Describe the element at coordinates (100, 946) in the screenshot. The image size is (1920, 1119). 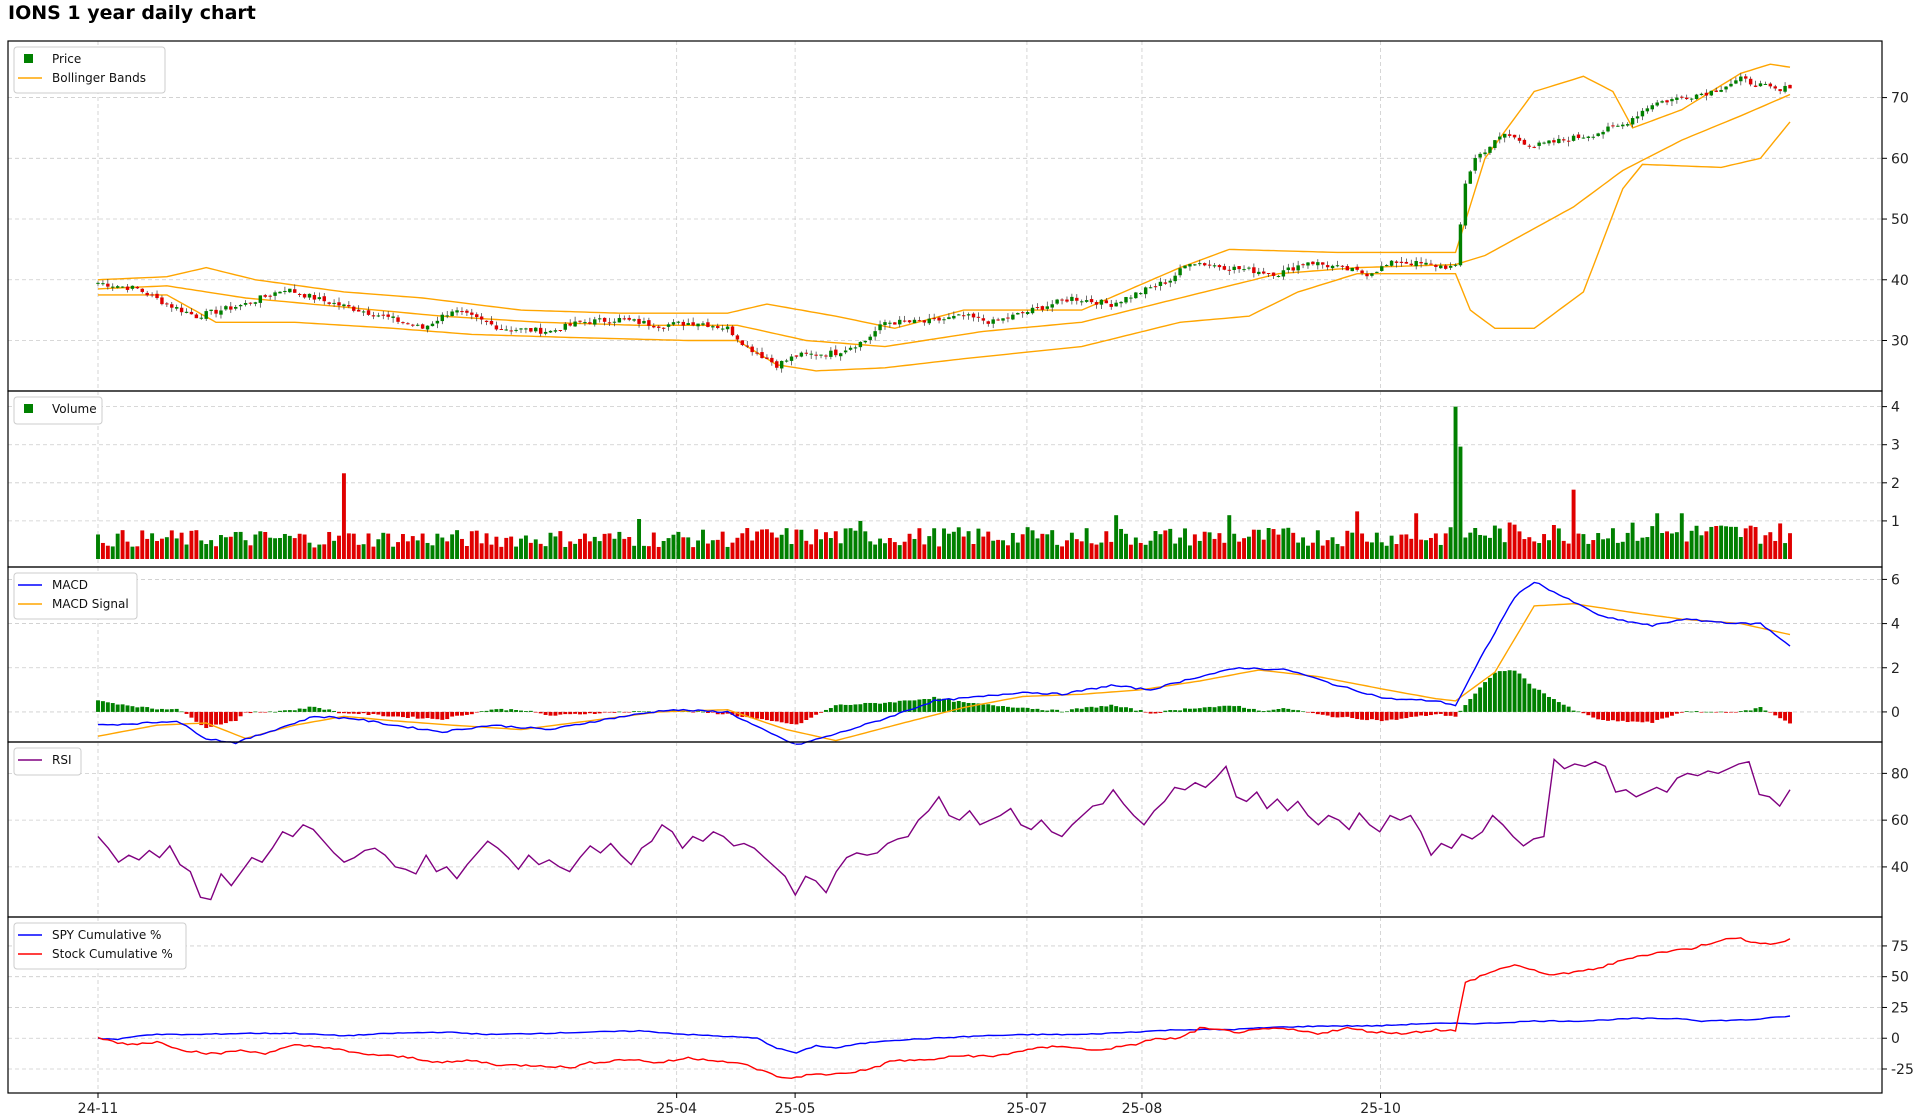
I see `cumulative-legend-box` at that location.